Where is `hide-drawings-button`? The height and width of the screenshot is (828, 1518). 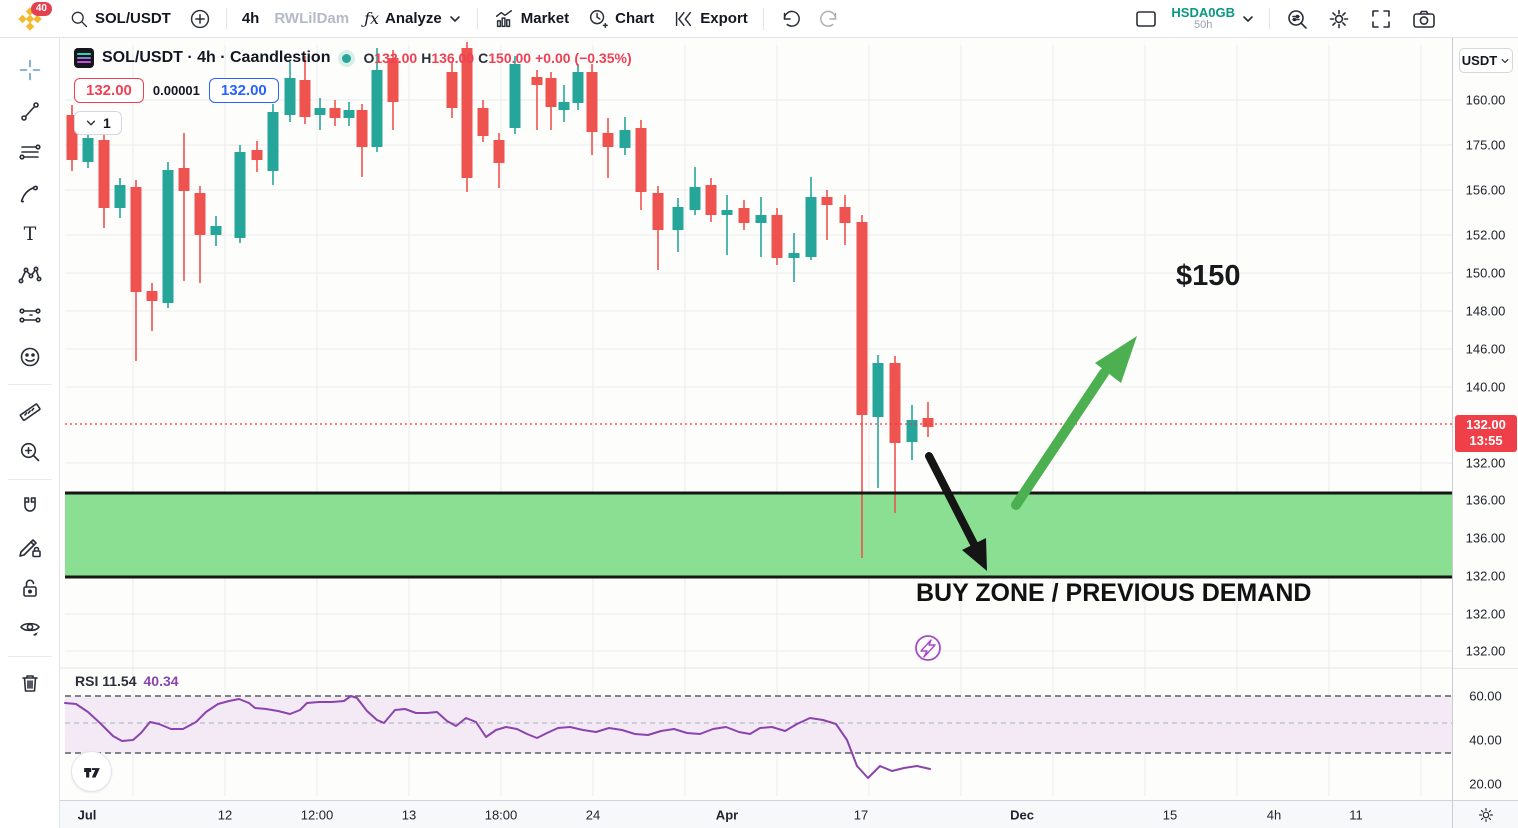 hide-drawings-button is located at coordinates (30, 629).